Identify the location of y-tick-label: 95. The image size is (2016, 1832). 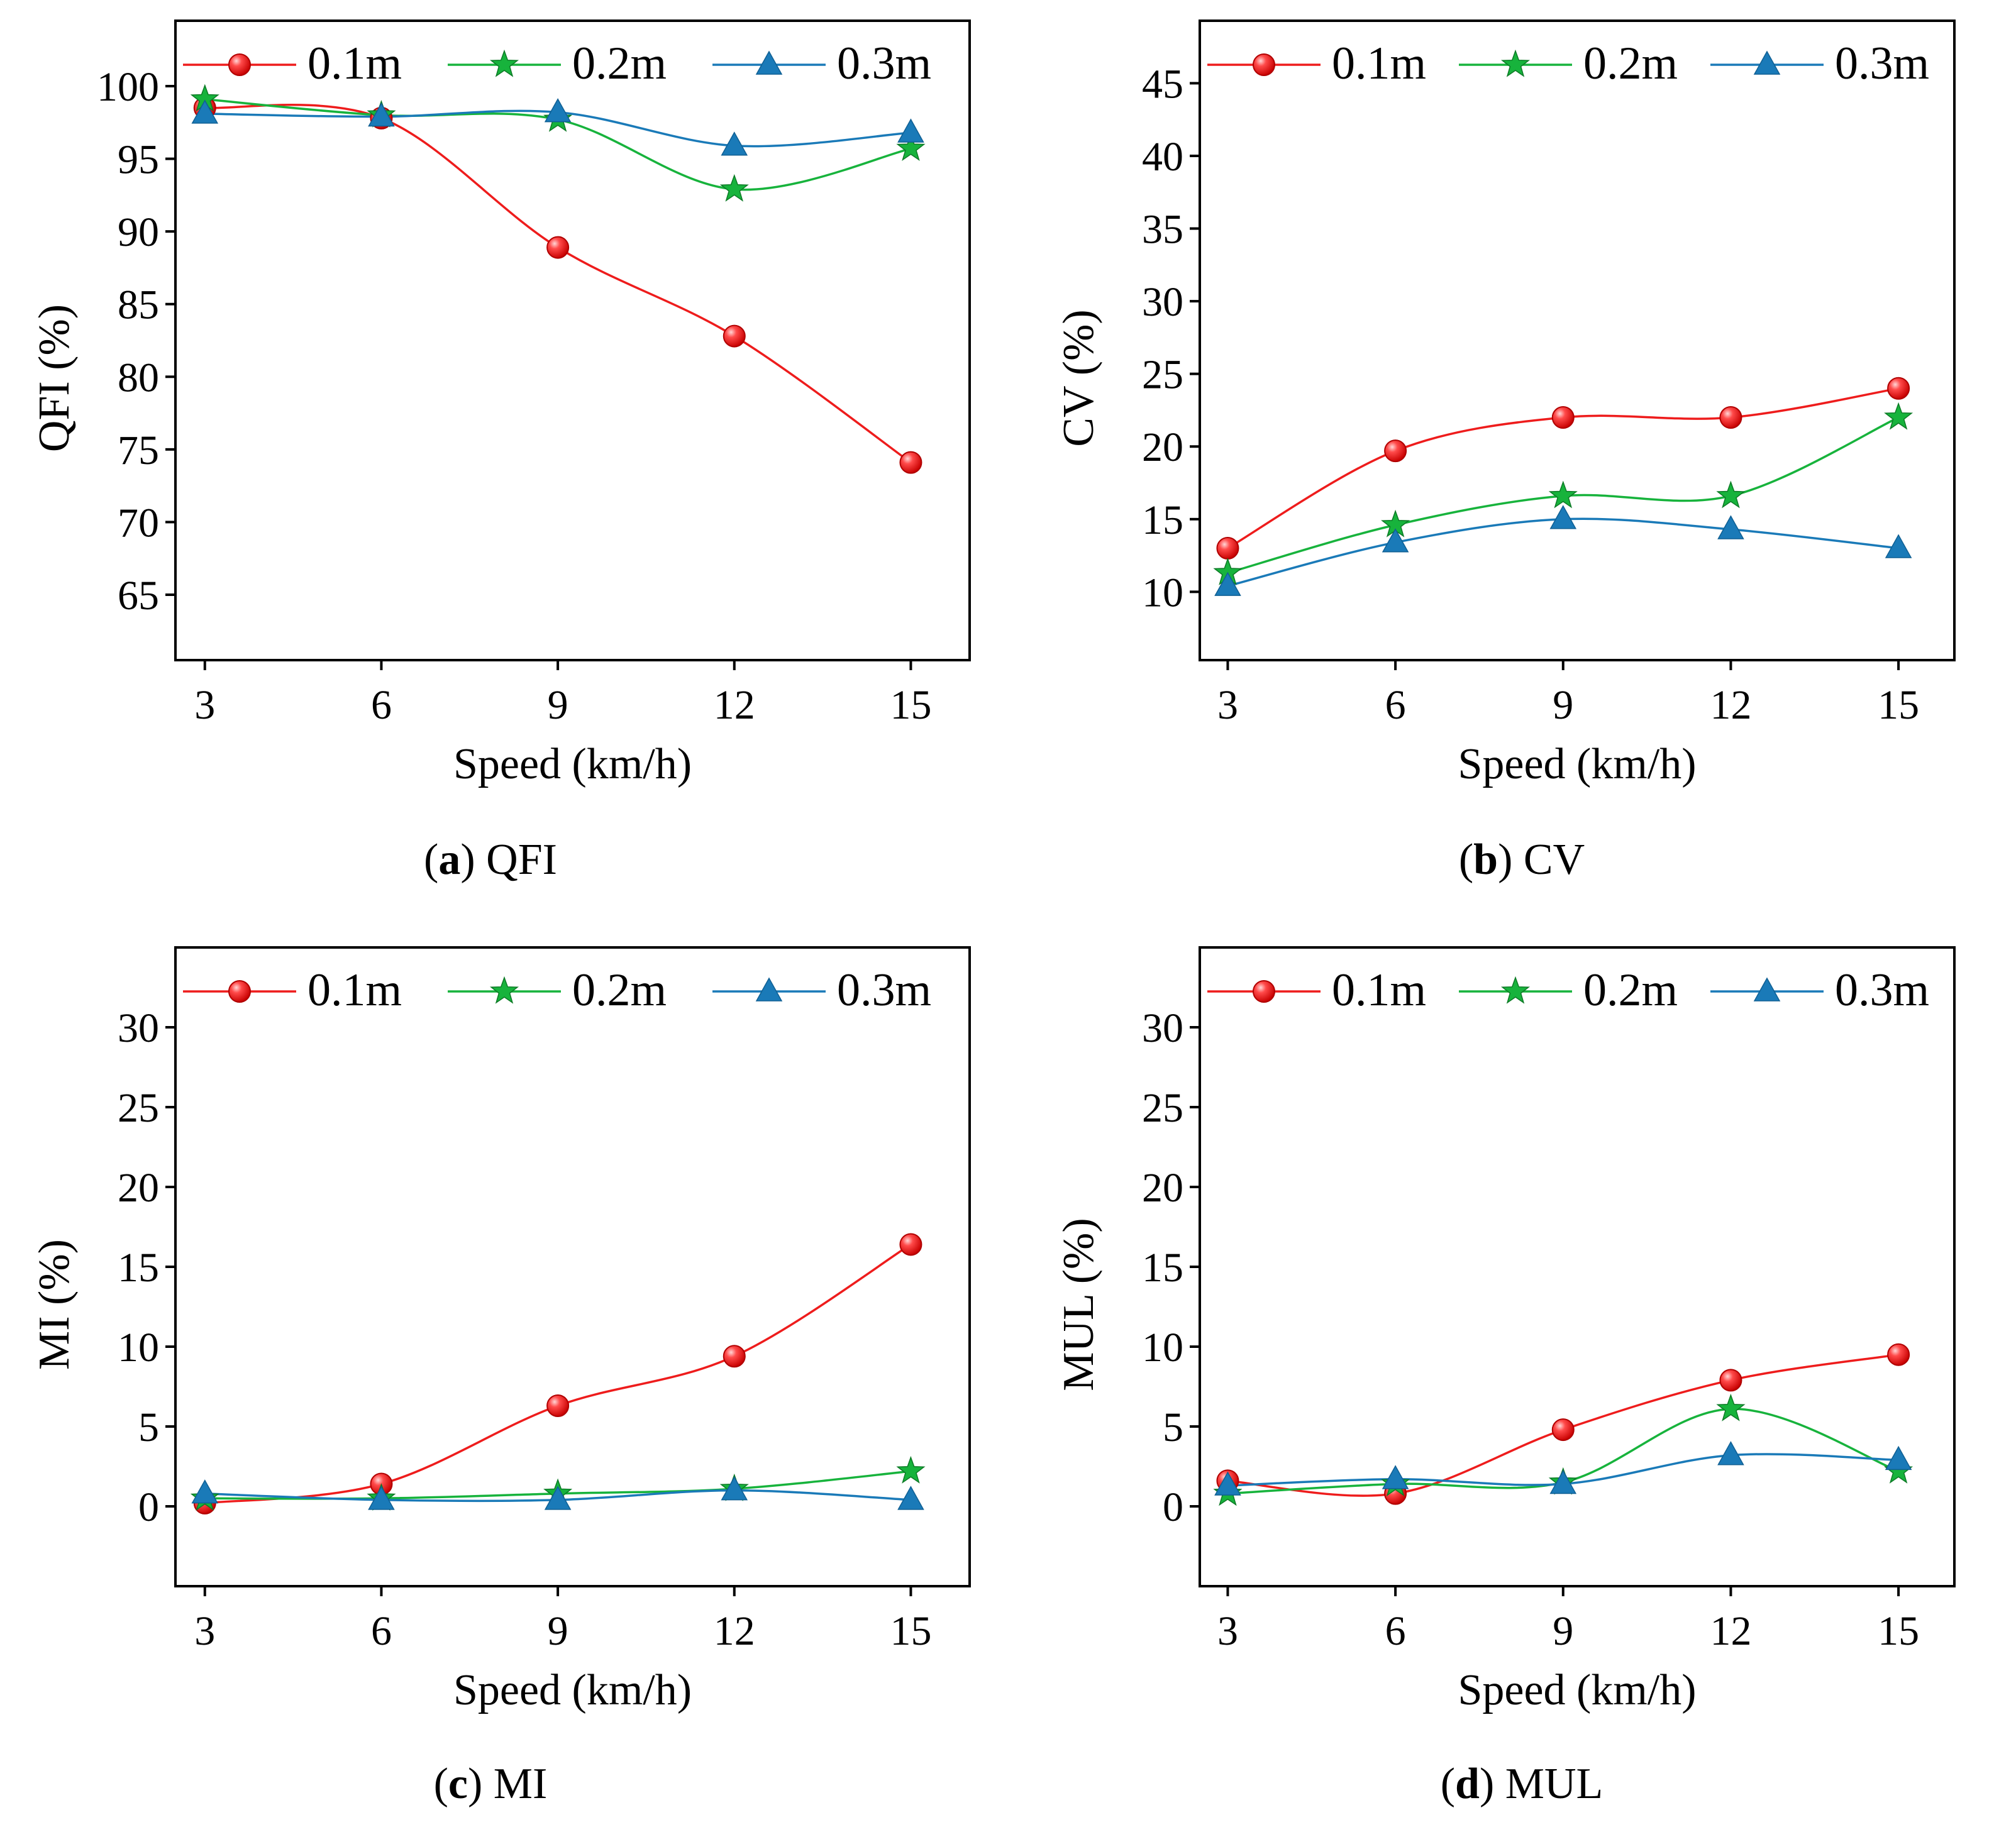
(138, 160).